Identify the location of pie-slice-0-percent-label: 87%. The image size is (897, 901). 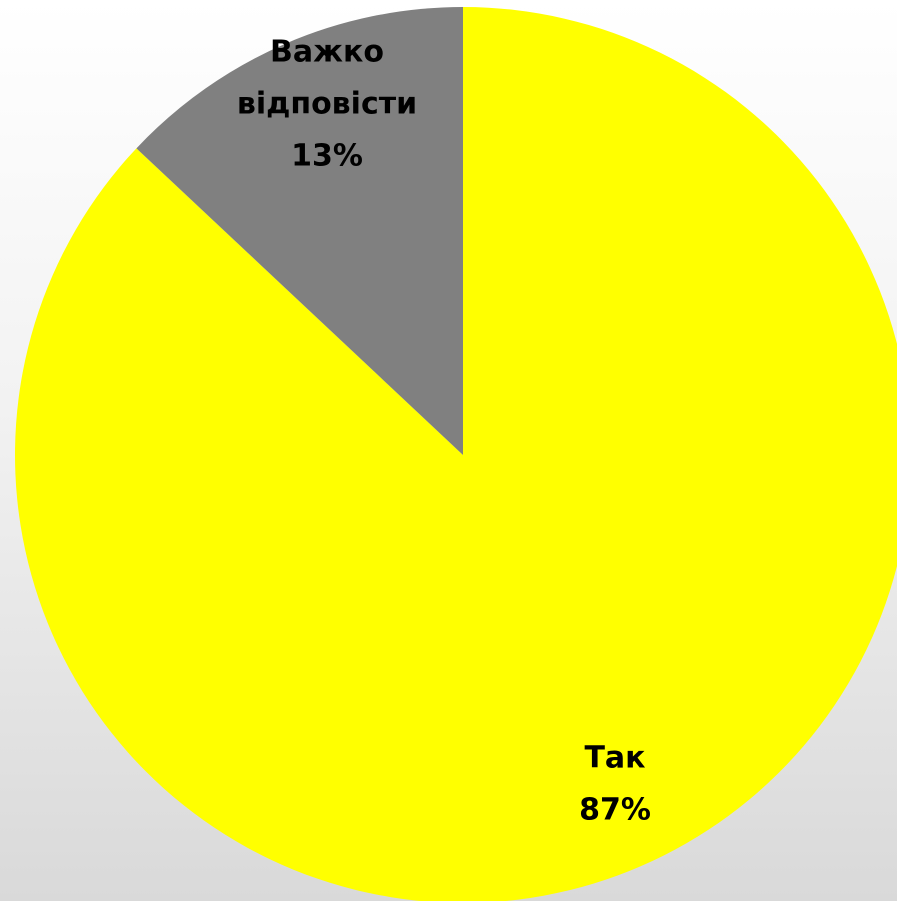
(615, 810).